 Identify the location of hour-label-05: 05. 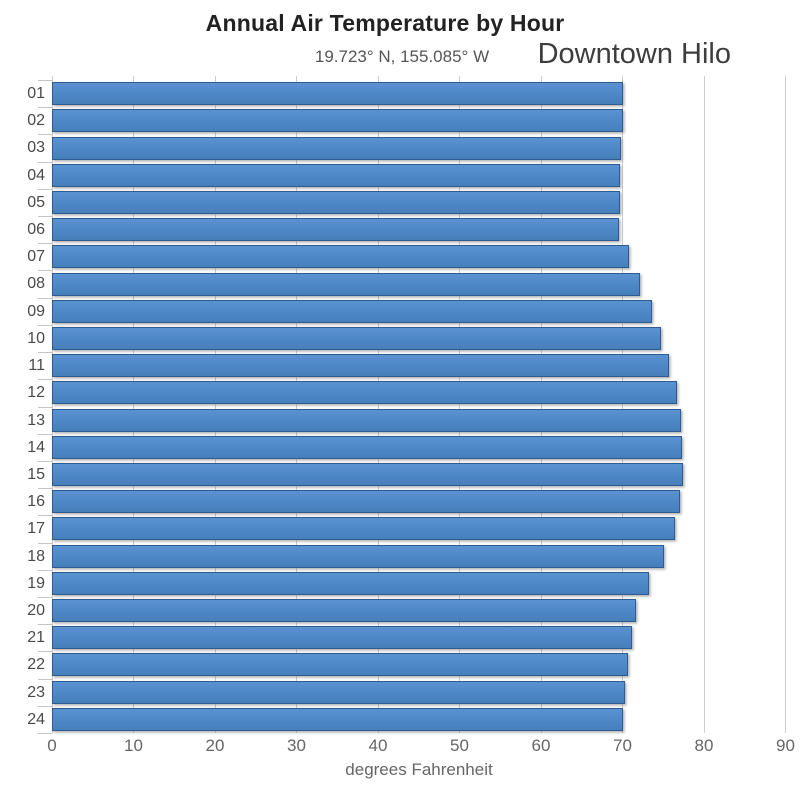
(36, 202).